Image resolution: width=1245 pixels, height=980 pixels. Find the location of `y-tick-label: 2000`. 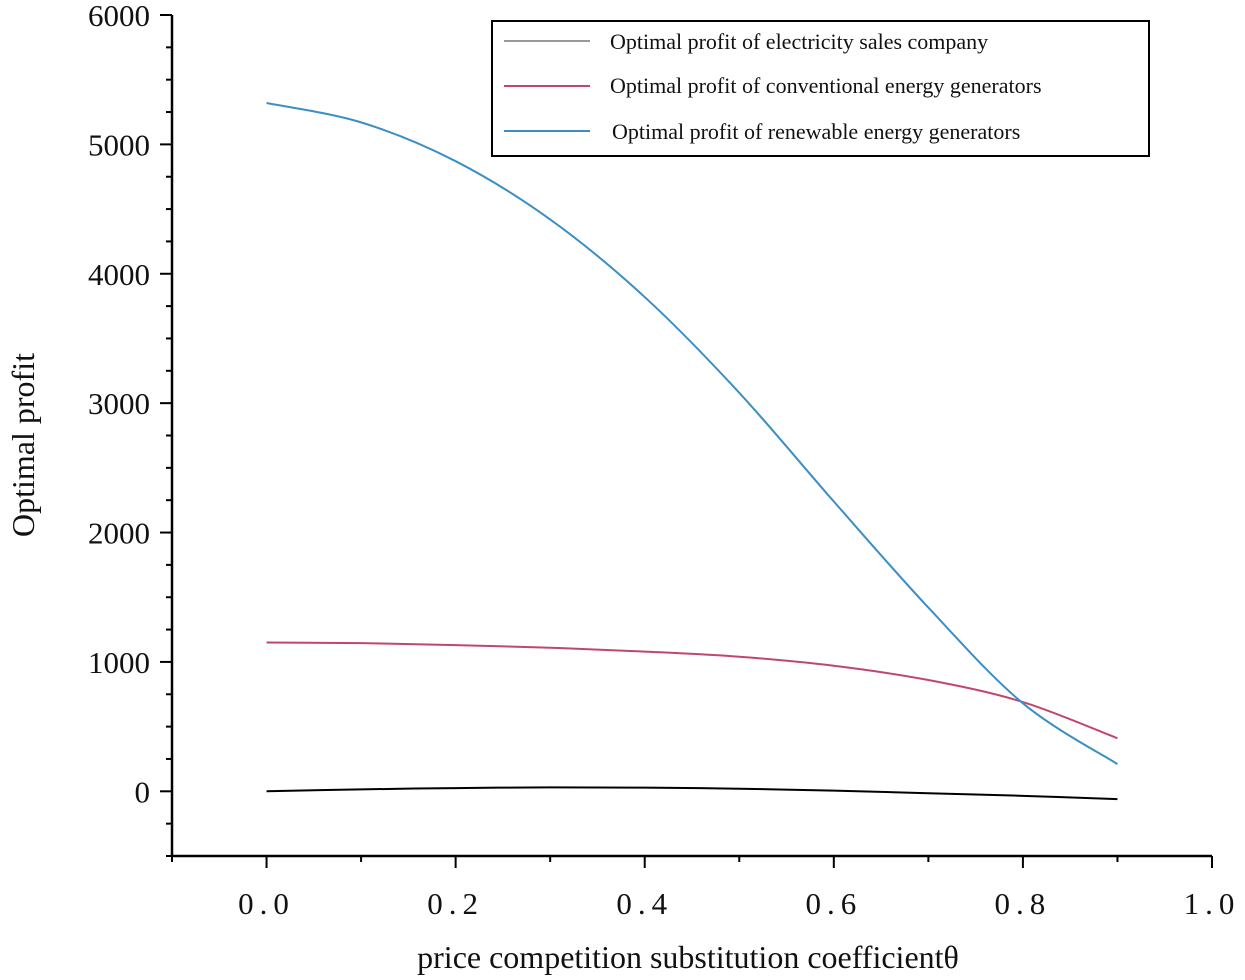

y-tick-label: 2000 is located at coordinates (119, 533).